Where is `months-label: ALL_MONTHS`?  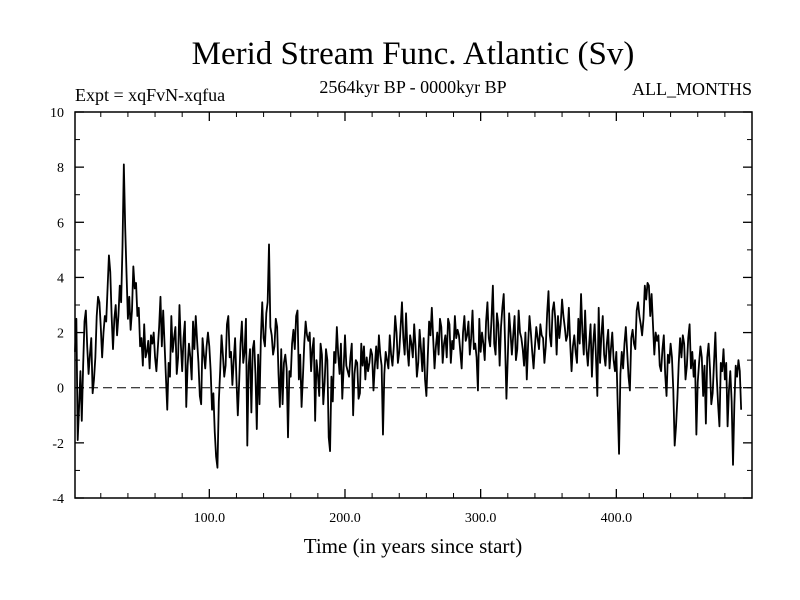
months-label: ALL_MONTHS is located at coordinates (692, 89).